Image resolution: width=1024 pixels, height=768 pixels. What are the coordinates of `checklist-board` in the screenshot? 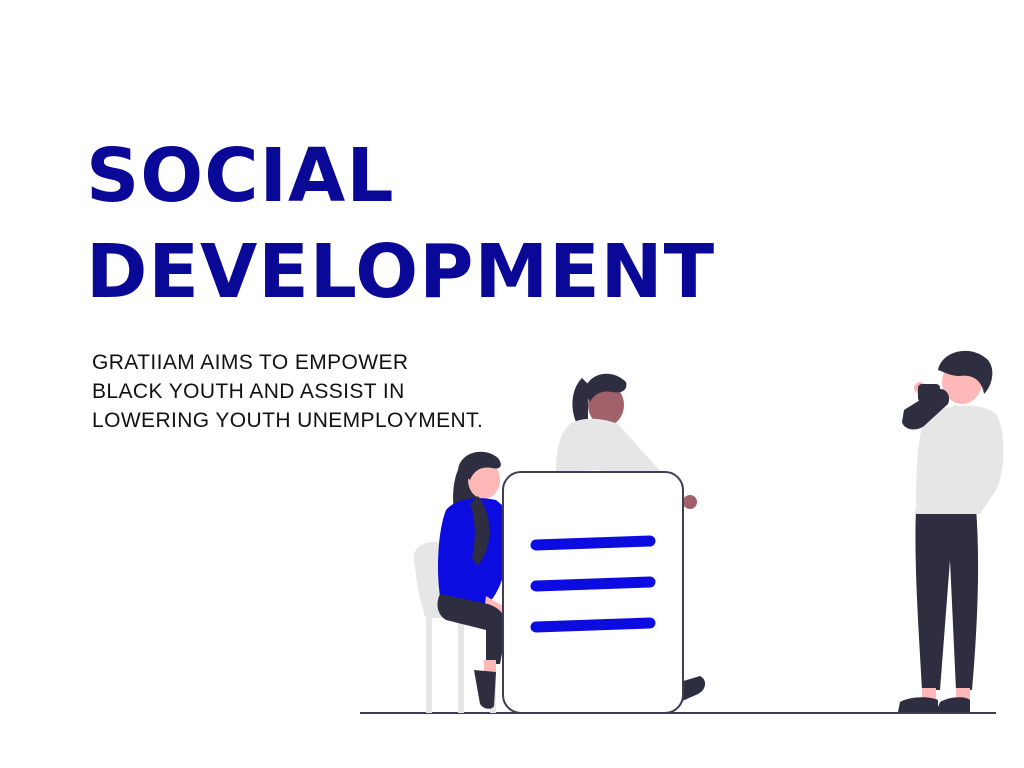 It's located at (593, 592).